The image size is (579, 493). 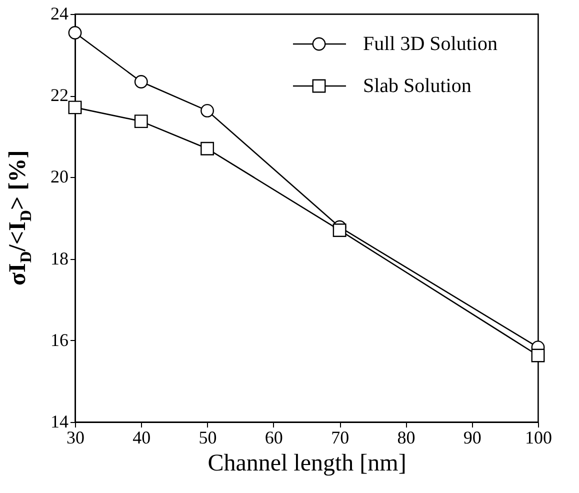 I want to click on y-tick-label: 14, so click(x=59, y=422).